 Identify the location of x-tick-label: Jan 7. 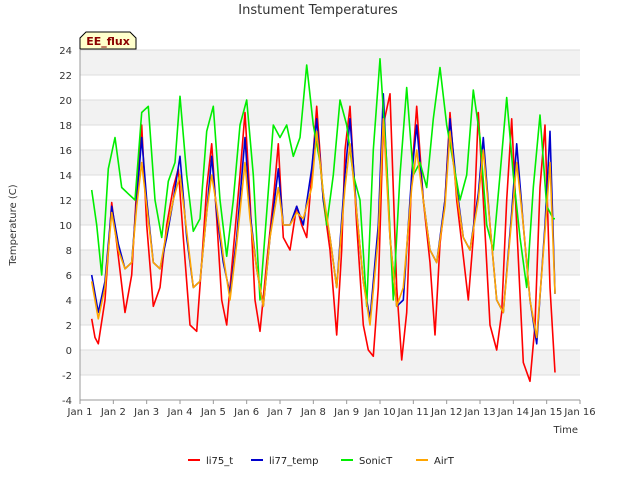
(280, 412).